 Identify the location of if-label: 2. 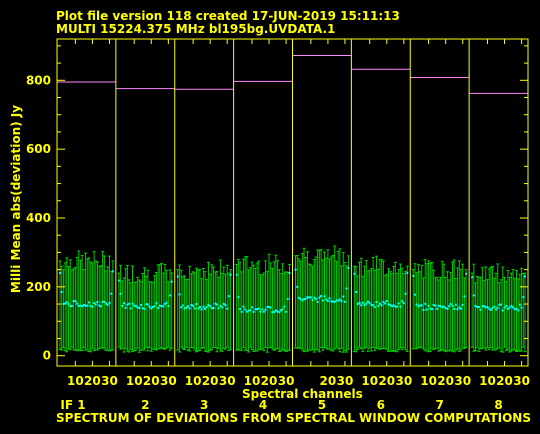
(145, 405).